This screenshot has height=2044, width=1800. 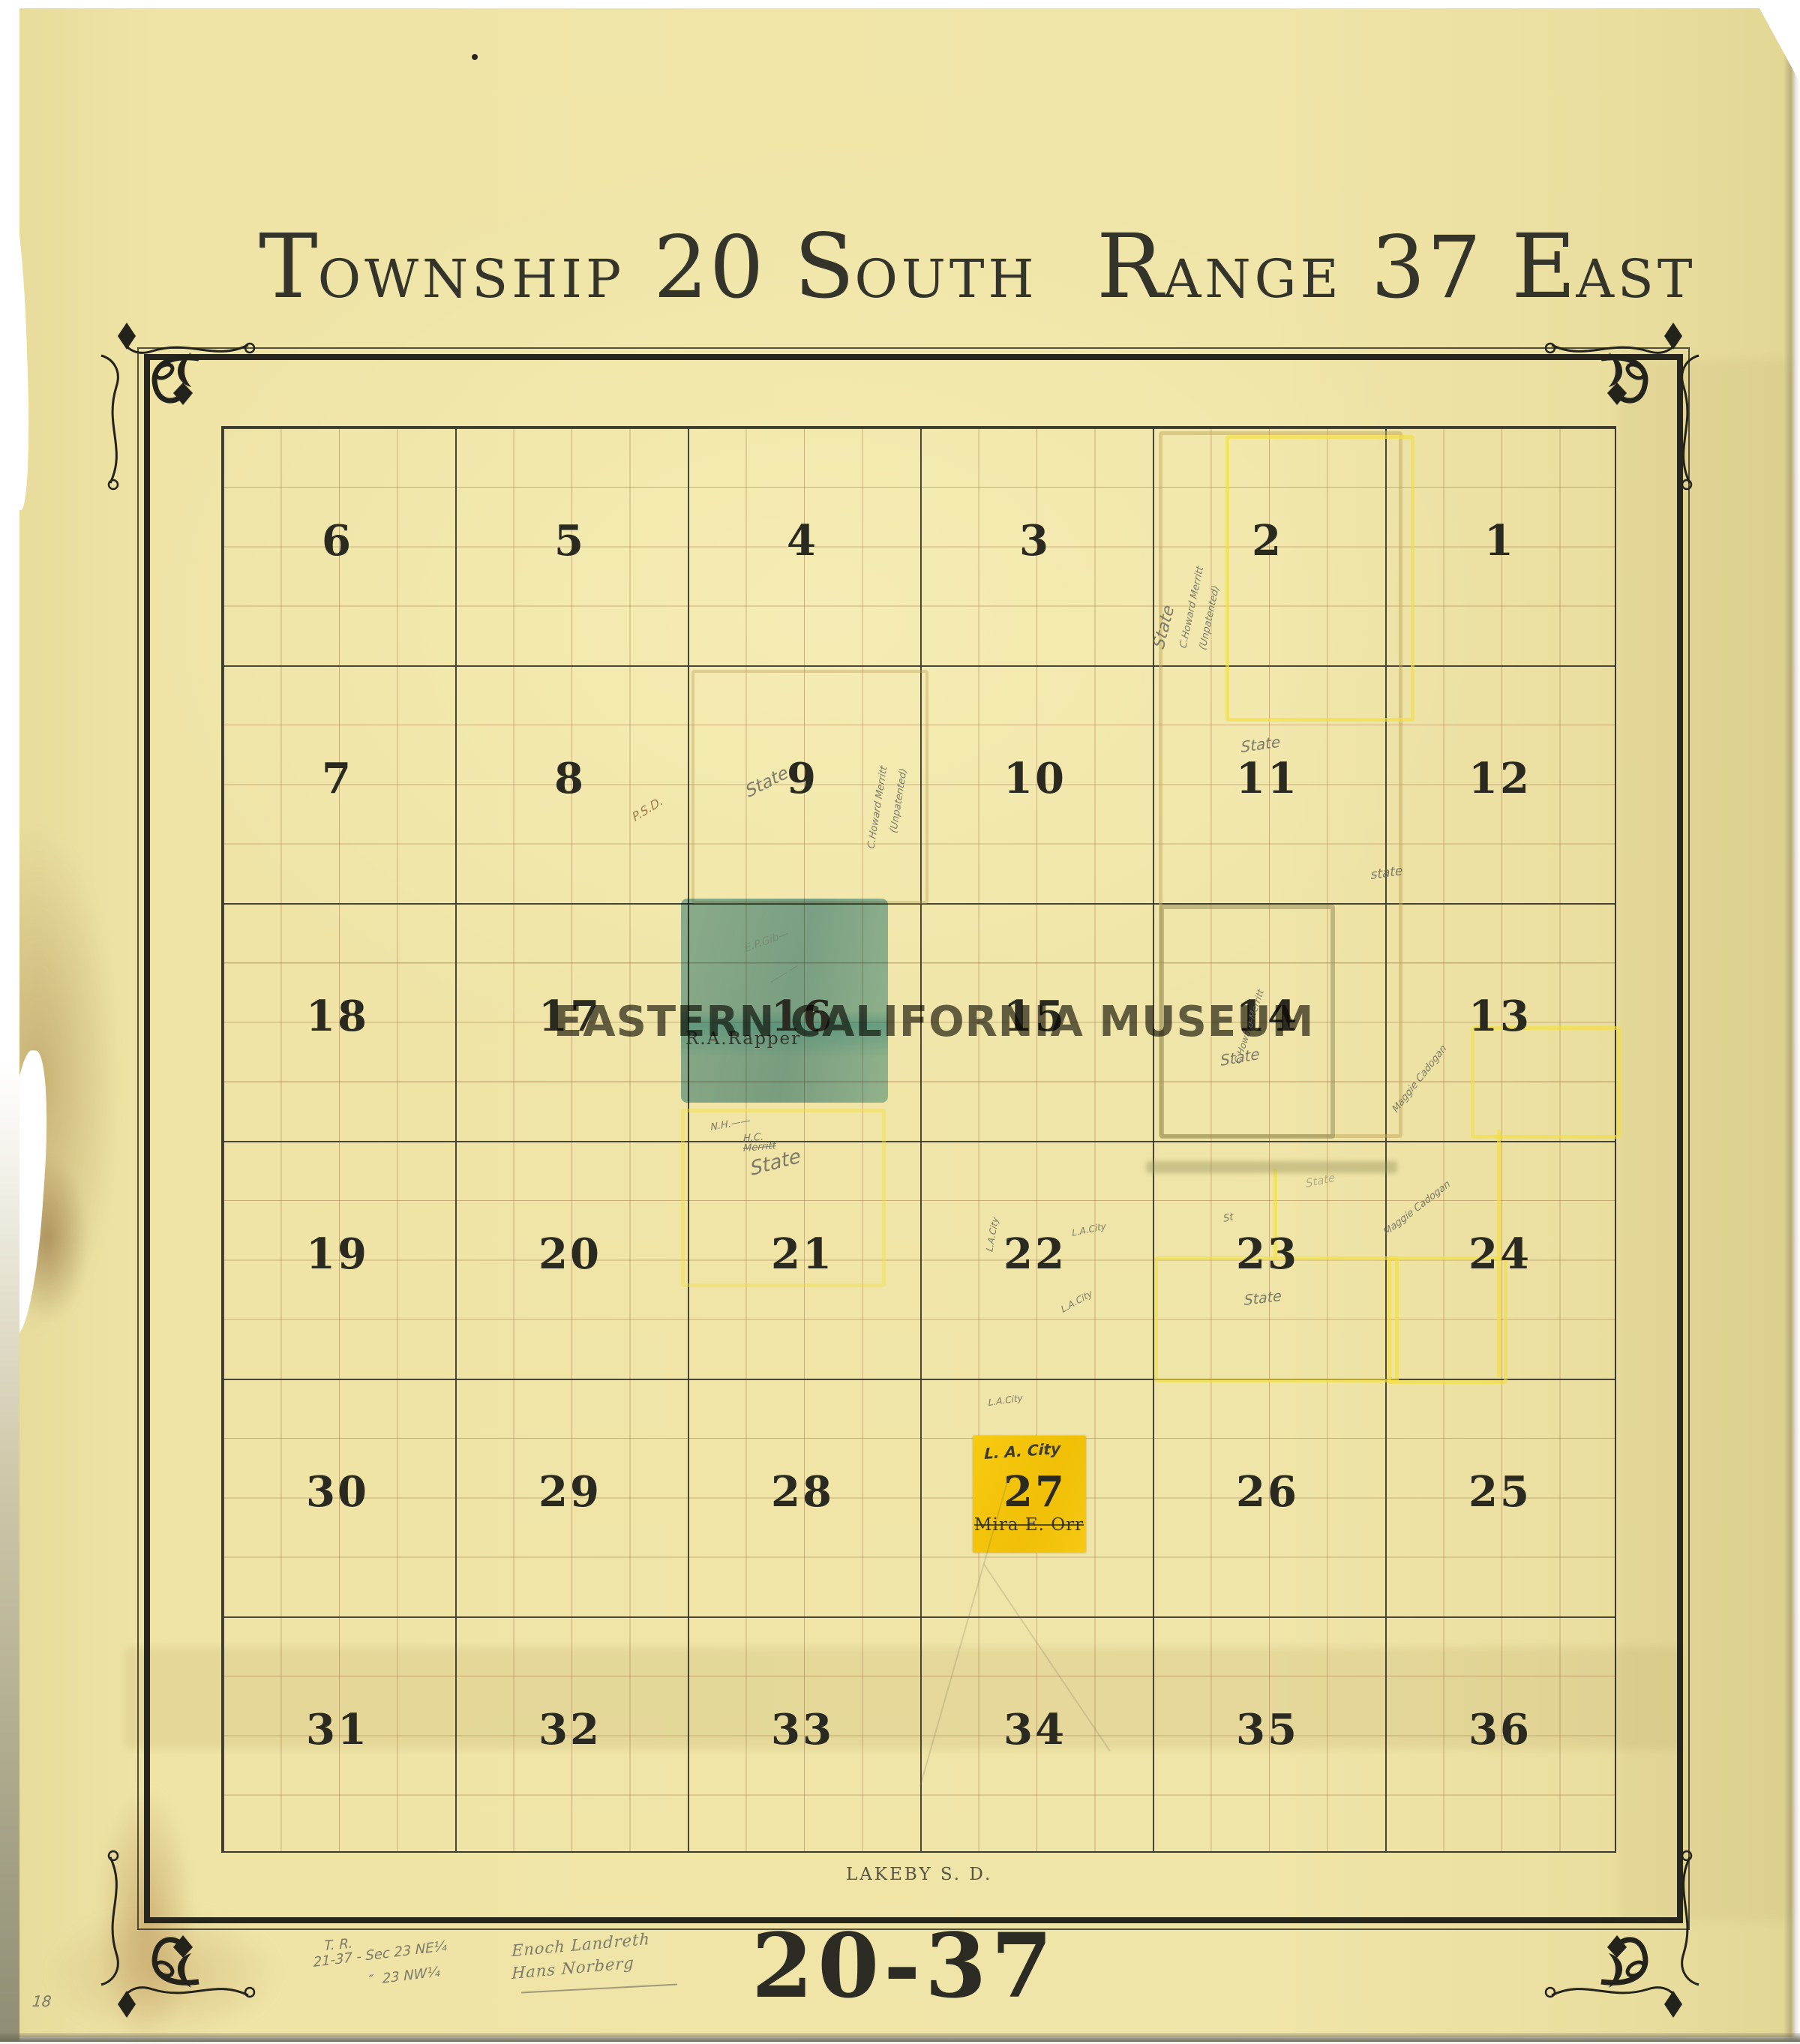 What do you see at coordinates (824, 267) in the screenshot?
I see `title-segment: S` at bounding box center [824, 267].